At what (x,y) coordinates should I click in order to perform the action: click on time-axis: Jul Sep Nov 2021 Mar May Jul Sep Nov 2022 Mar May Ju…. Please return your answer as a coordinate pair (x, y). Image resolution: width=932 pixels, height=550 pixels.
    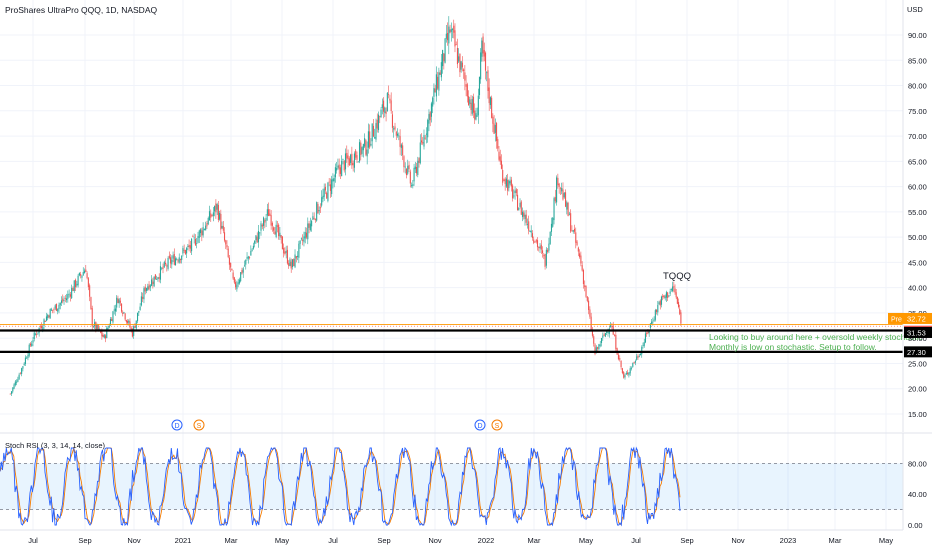
    Looking at the image, I should click on (460, 540).